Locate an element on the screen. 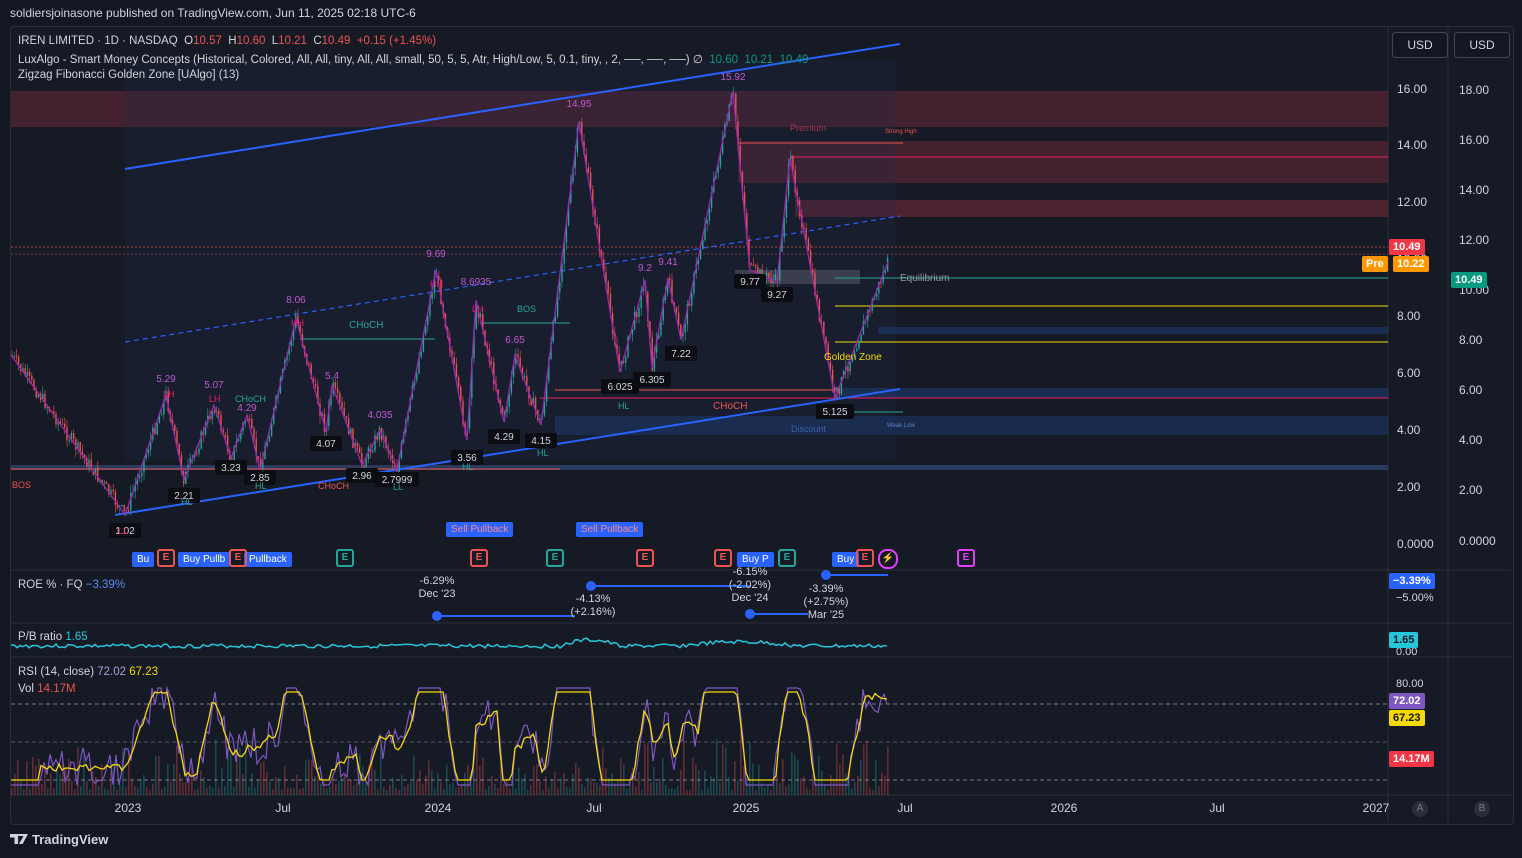 The height and width of the screenshot is (858, 1522). premarket-tag: Pre is located at coordinates (1375, 264).